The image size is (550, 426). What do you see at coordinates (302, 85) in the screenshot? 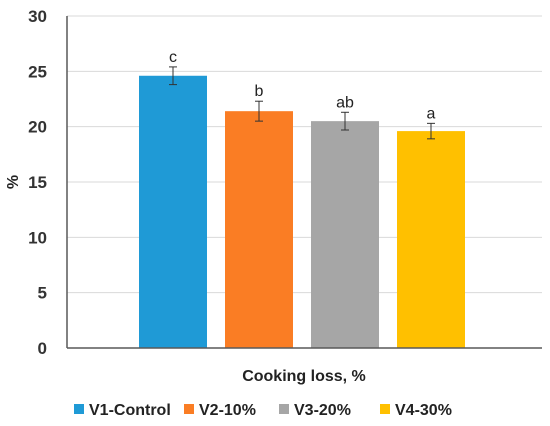
I see `significance-labels: c b ab a` at bounding box center [302, 85].